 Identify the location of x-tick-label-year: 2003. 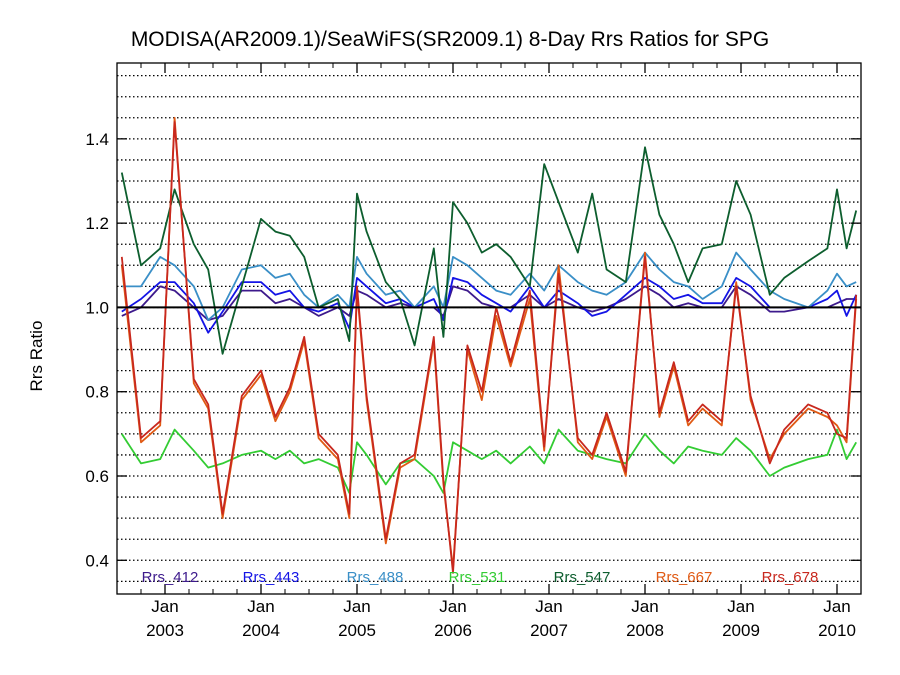
(165, 630).